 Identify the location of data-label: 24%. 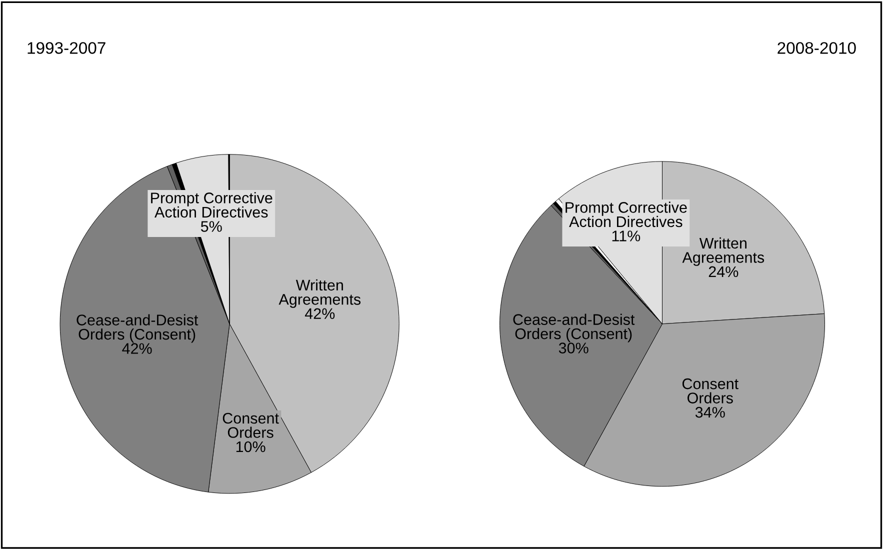
(723, 272).